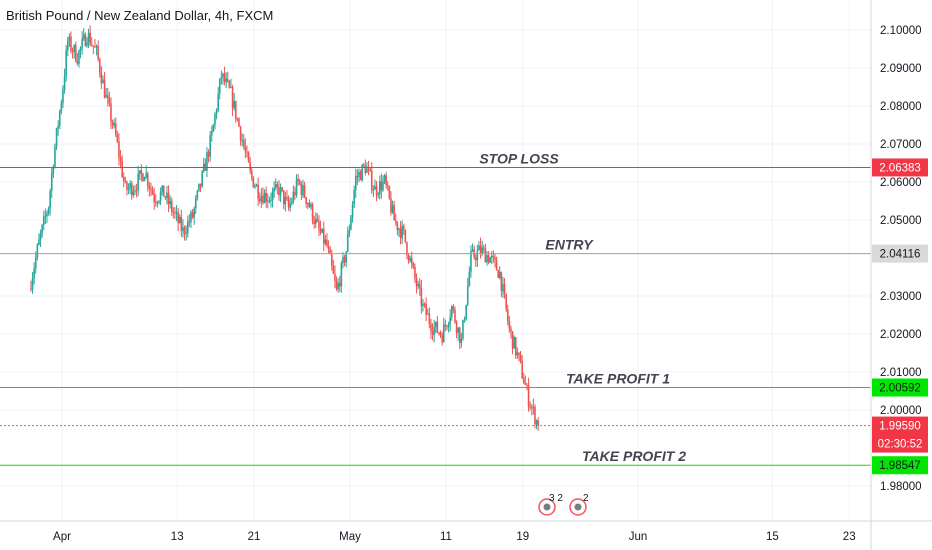  I want to click on y-tick-label: 1.98000, so click(901, 487).